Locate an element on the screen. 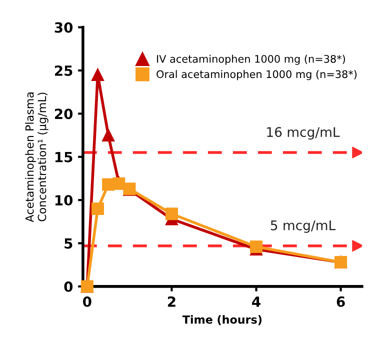 This screenshot has width=377, height=341. y-tick-label: 0 is located at coordinates (68, 286).